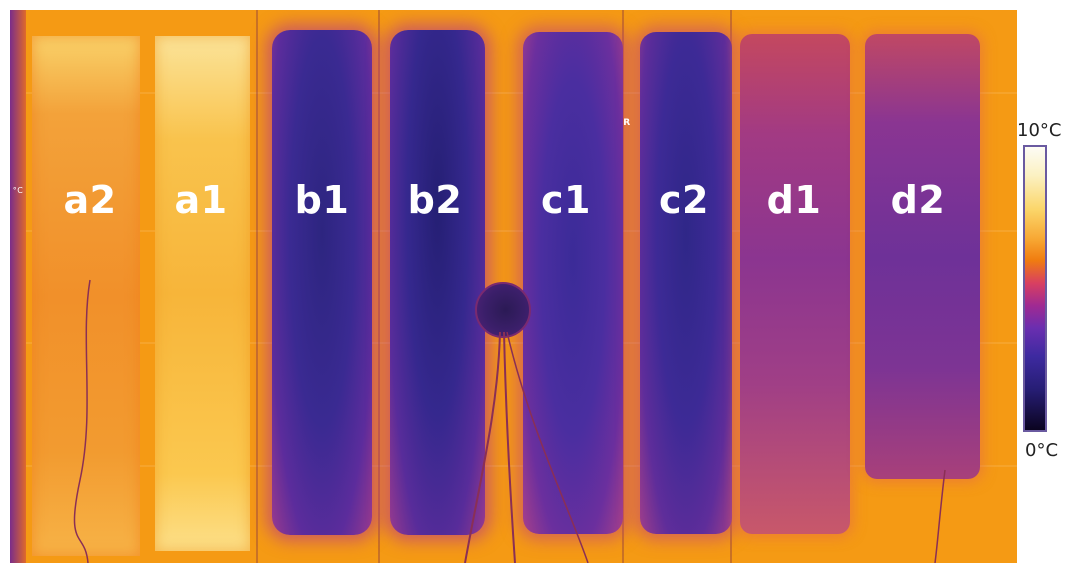 The width and height of the screenshot is (1083, 568). I want to click on strip-label-b1: b1, so click(322, 200).